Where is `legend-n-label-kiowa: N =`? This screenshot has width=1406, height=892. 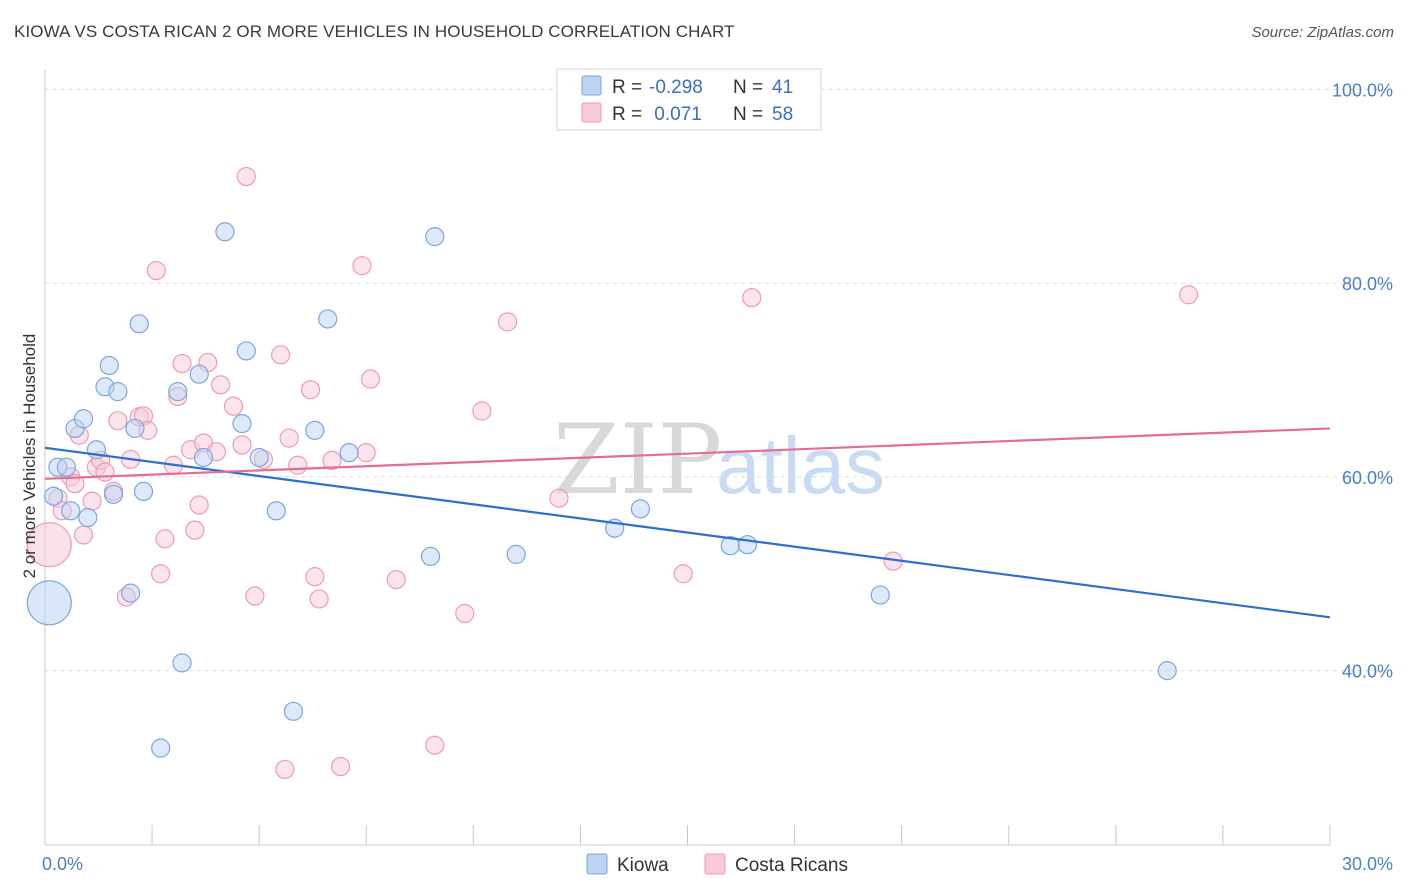
legend-n-label-kiowa: N = is located at coordinates (748, 87).